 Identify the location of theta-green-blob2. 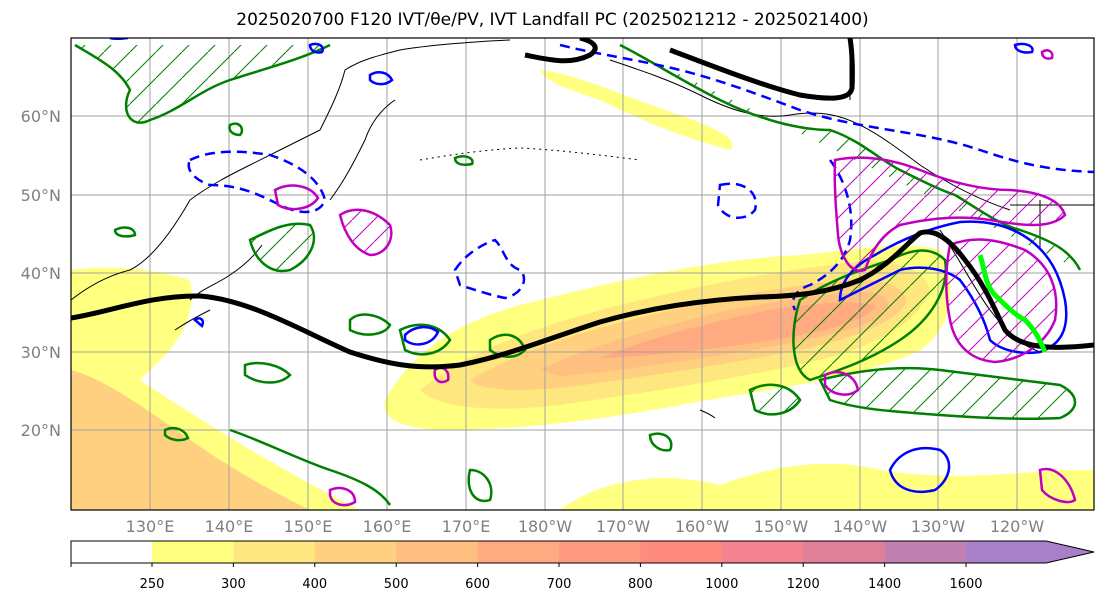
(425, 339).